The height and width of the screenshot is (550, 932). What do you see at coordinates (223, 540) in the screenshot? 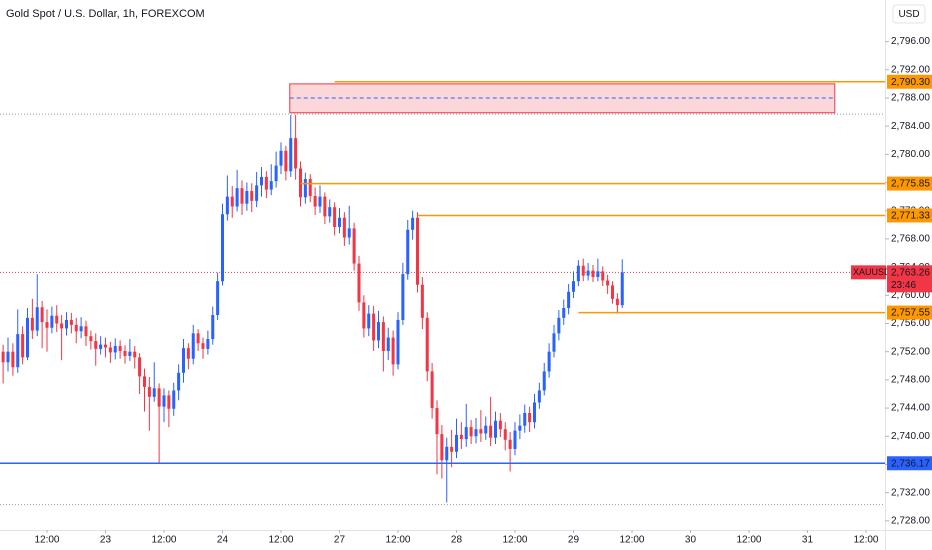
I see `x-tick-label: 24` at bounding box center [223, 540].